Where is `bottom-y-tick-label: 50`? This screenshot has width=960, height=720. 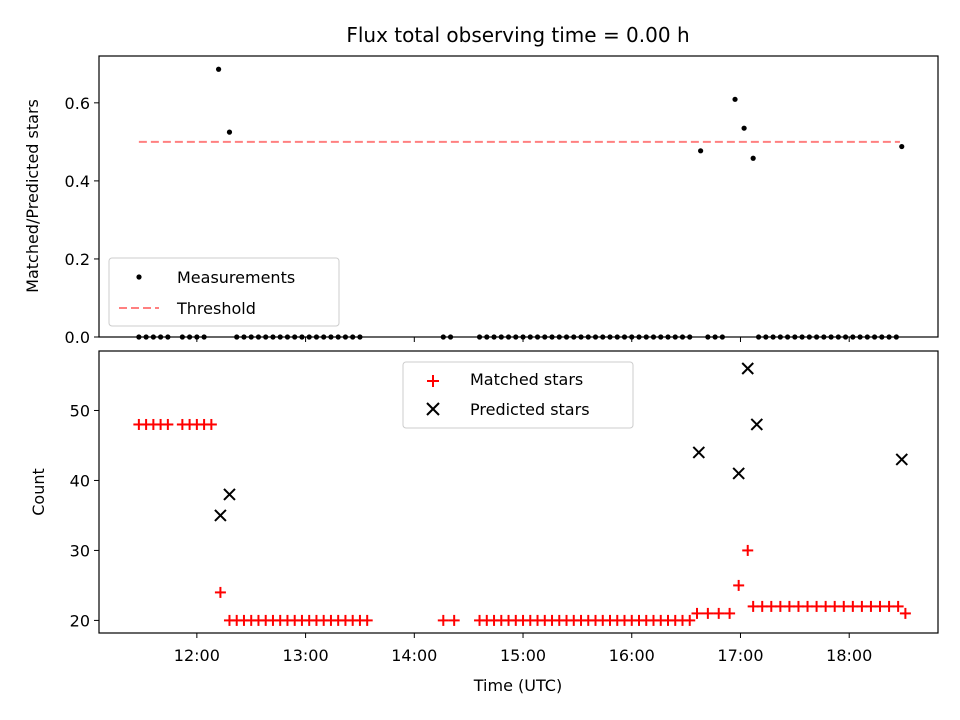
bottom-y-tick-label: 50 is located at coordinates (80, 410).